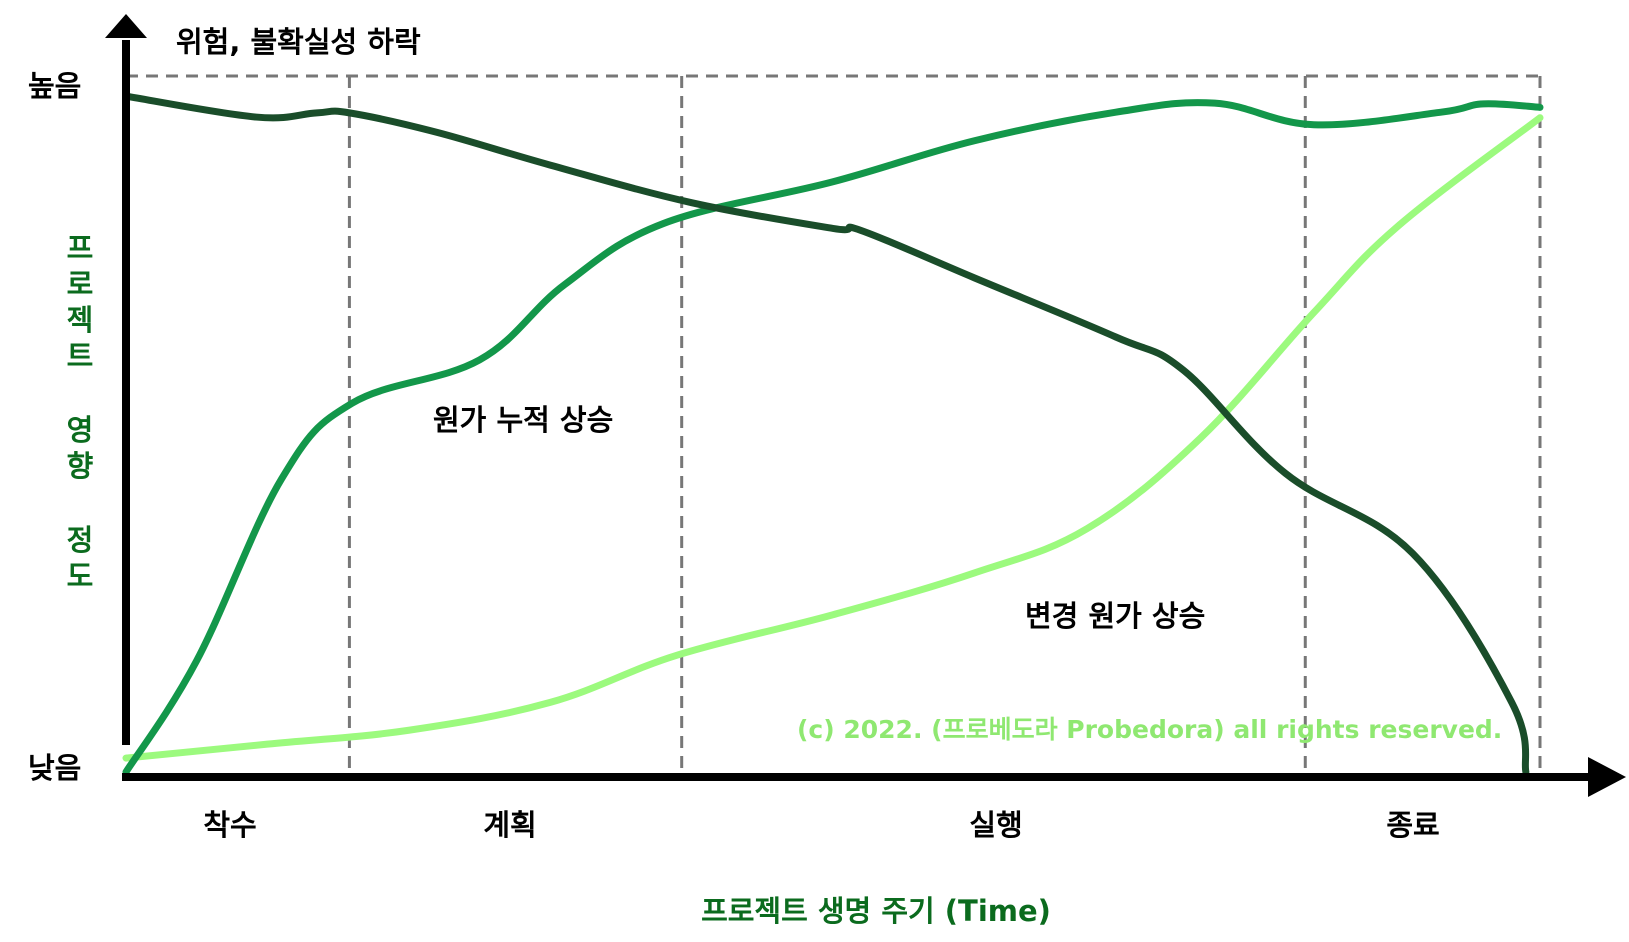 This screenshot has height=942, width=1629. I want to click on phase-label-execution: 실행, so click(995, 825).